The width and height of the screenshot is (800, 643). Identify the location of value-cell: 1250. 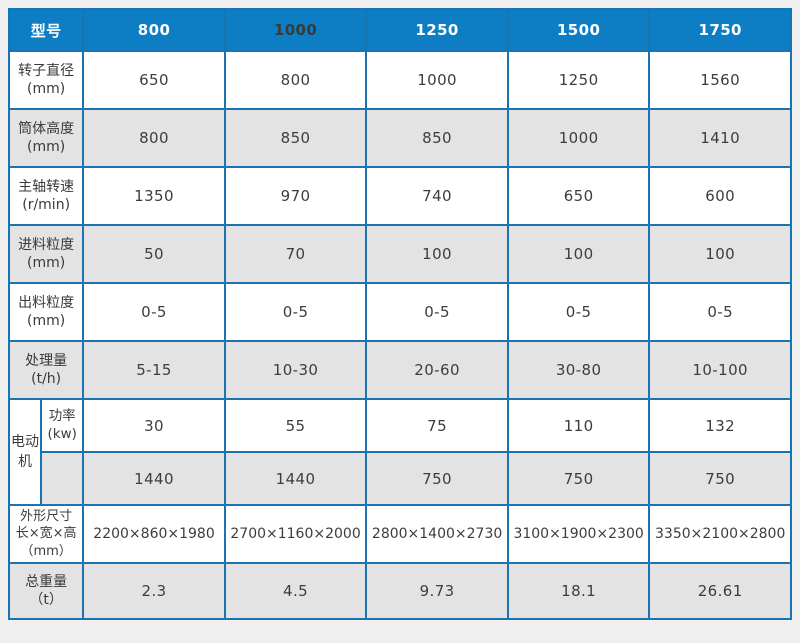
(578, 80).